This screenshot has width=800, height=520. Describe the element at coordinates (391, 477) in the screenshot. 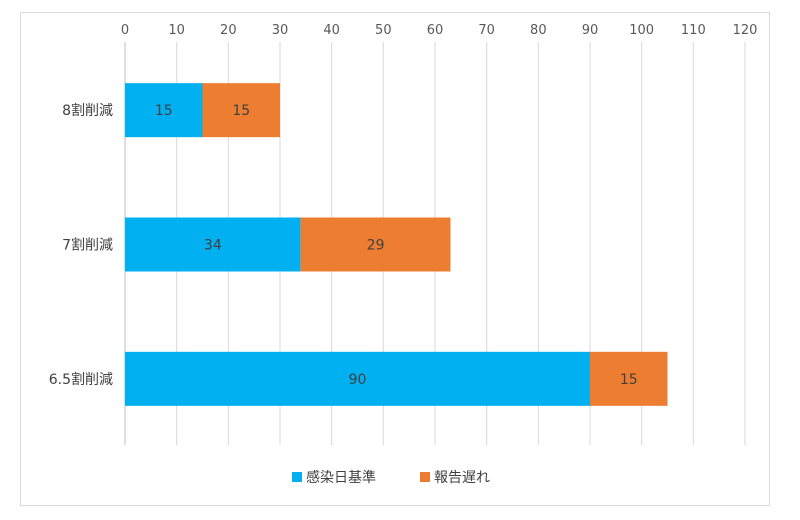

I see `legend: 感染日基準 報告遅れ` at that location.